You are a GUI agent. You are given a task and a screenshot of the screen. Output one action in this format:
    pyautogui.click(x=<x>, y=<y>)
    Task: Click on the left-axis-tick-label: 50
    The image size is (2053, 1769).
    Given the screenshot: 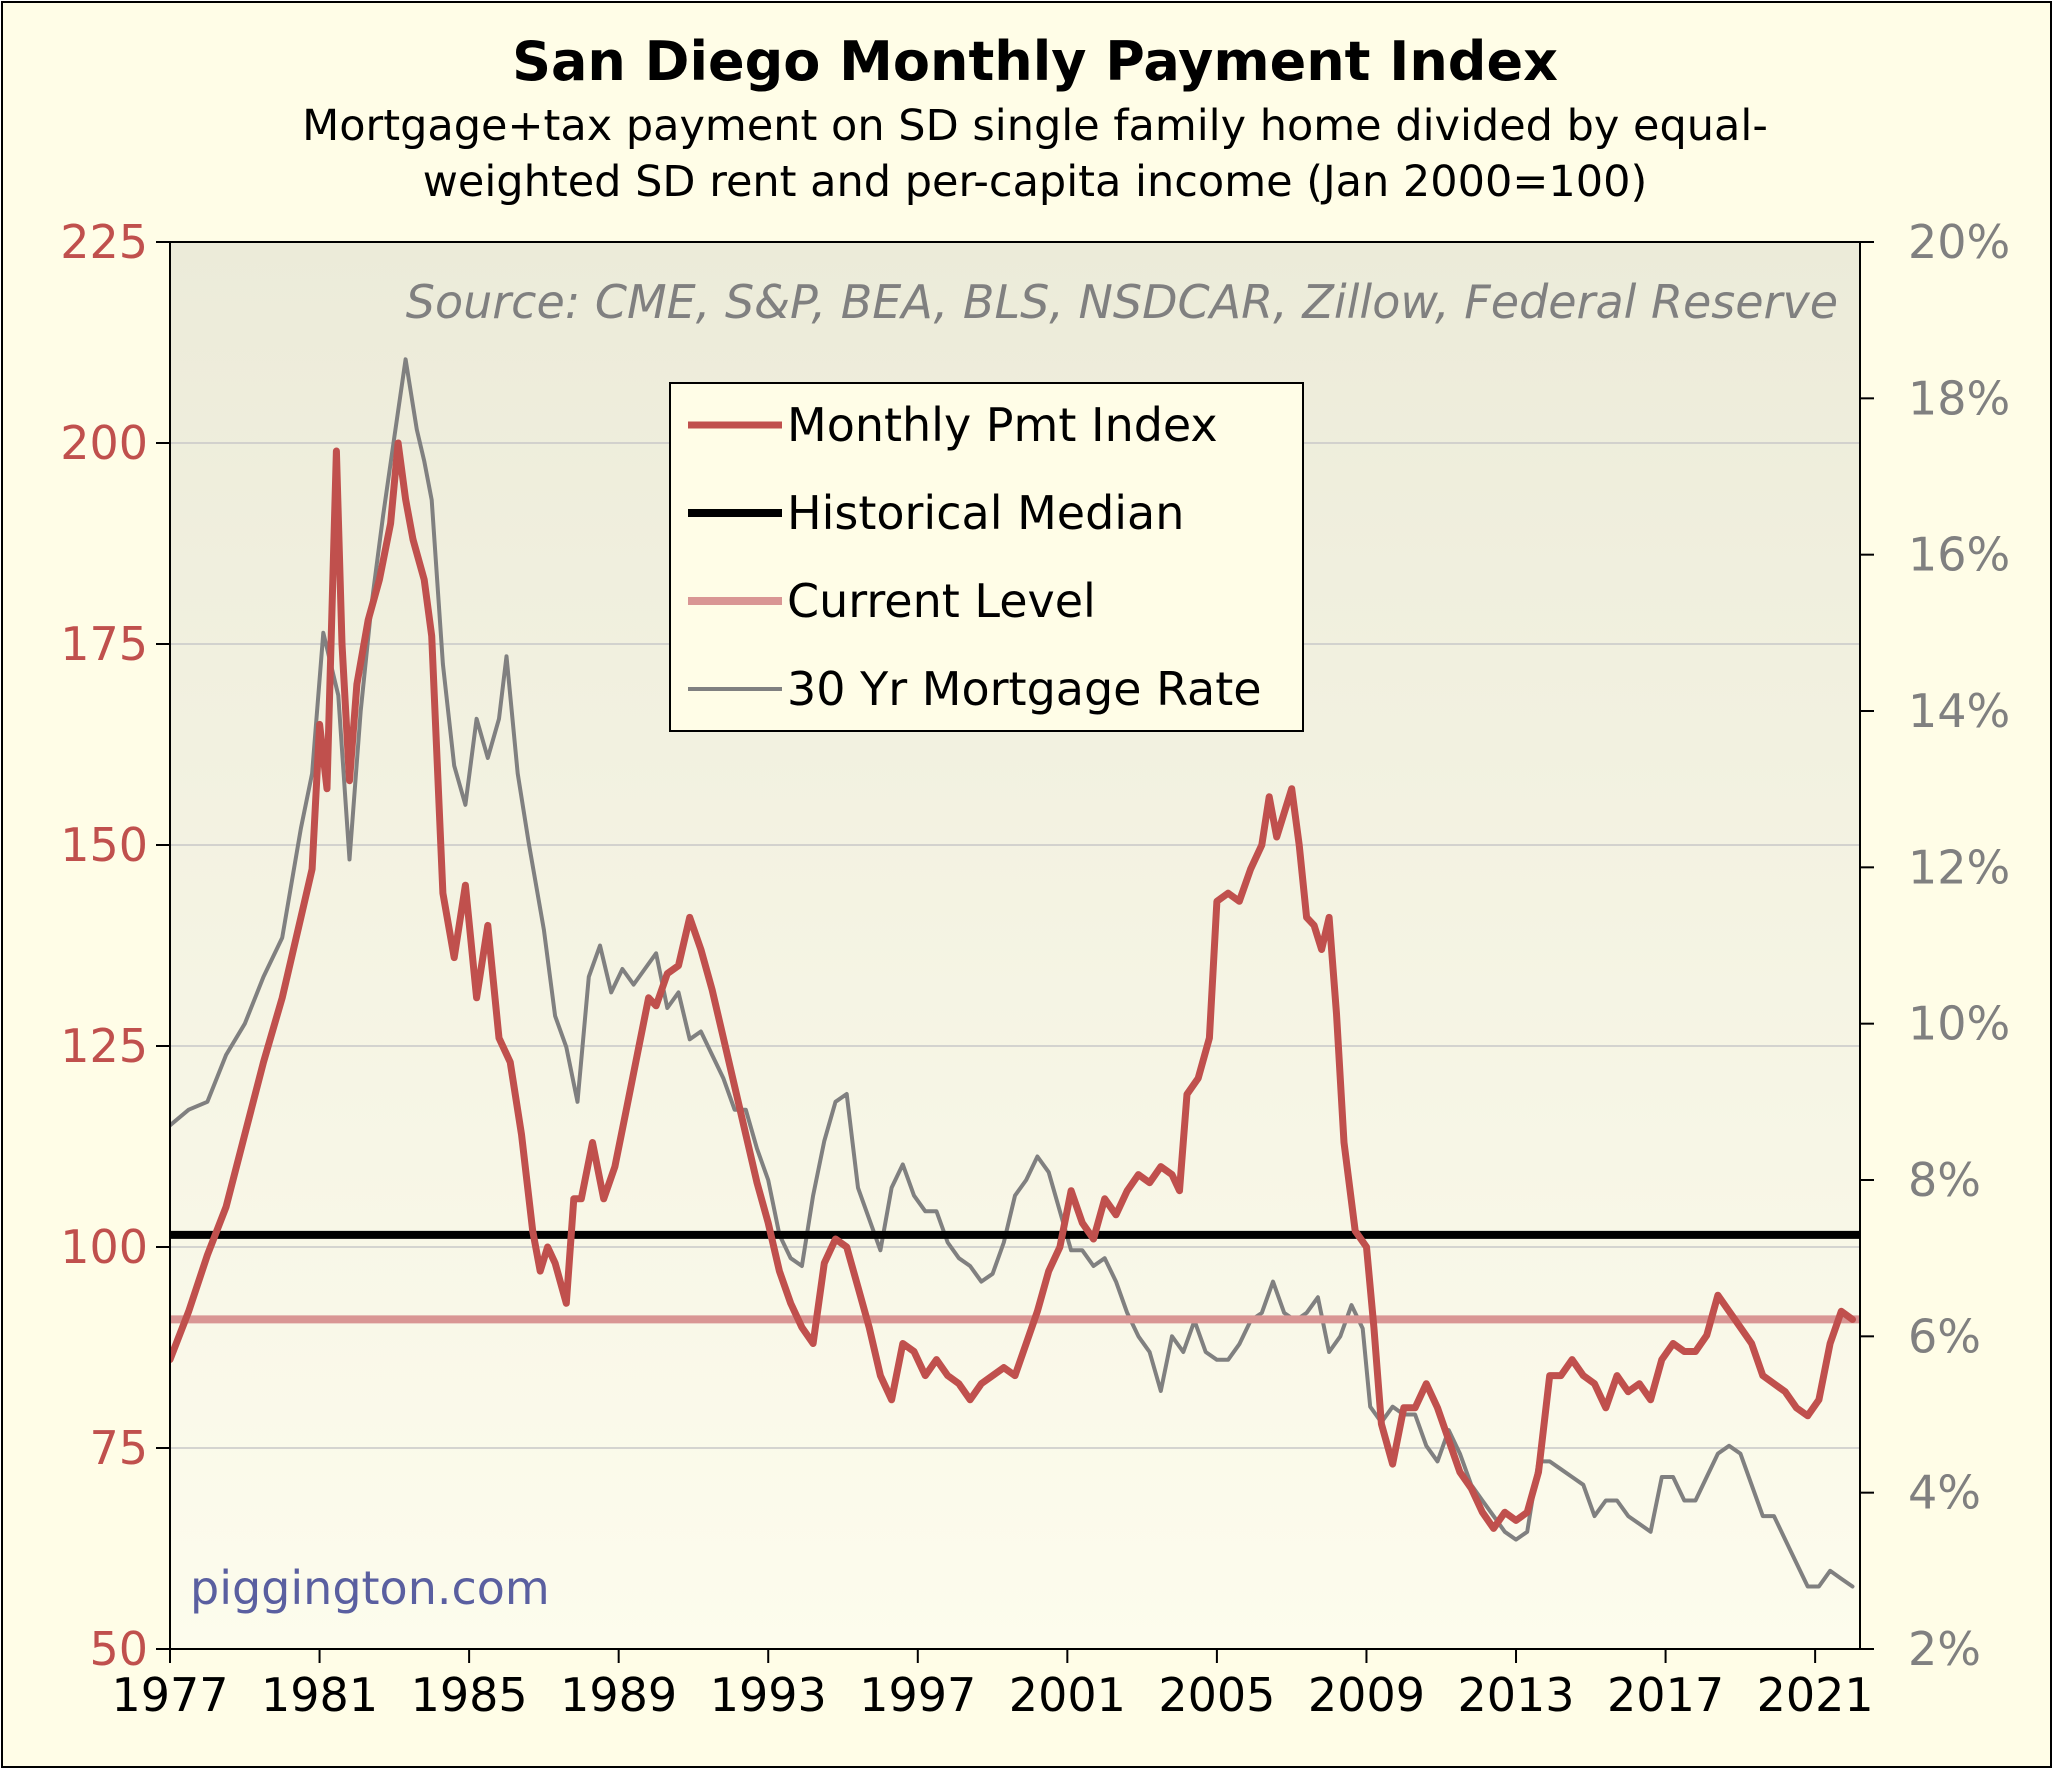 What is the action you would take?
    pyautogui.click(x=118, y=1649)
    